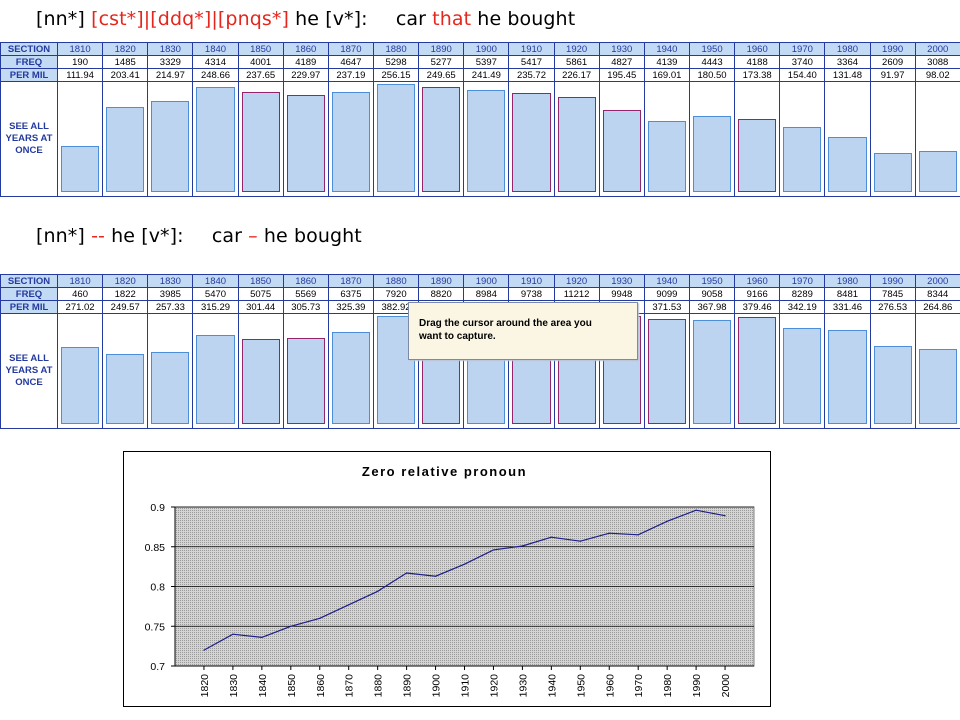  Describe the element at coordinates (350, 49) in the screenshot. I see `year-cell: 1870` at that location.